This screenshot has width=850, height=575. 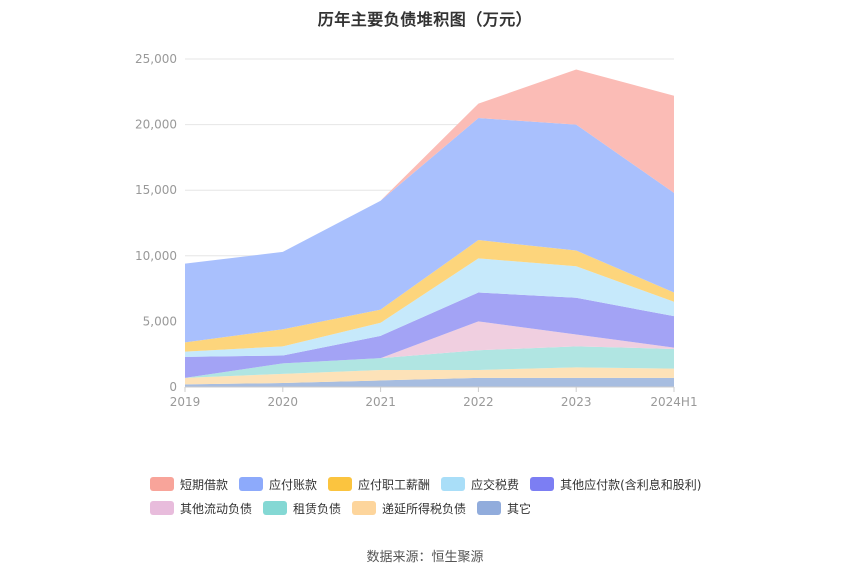 I want to click on legend-item: 应付账款, so click(x=278, y=484).